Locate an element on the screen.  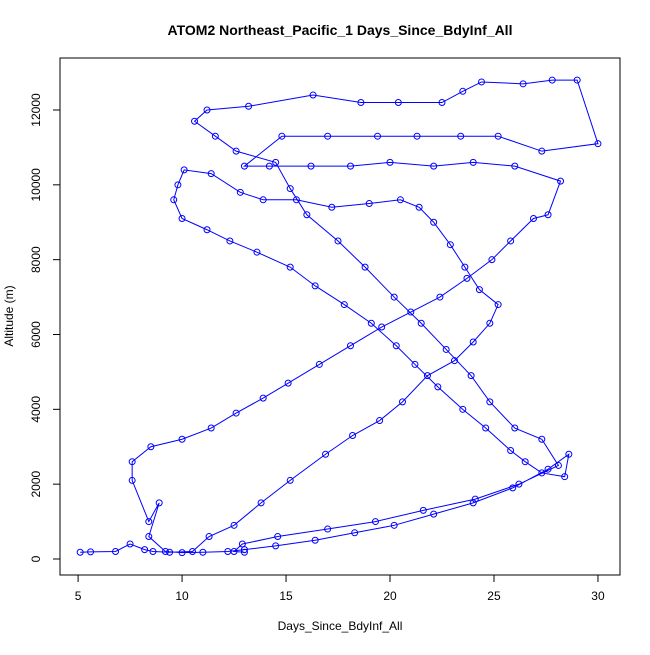
y-tick-label: 4000 is located at coordinates (36, 409).